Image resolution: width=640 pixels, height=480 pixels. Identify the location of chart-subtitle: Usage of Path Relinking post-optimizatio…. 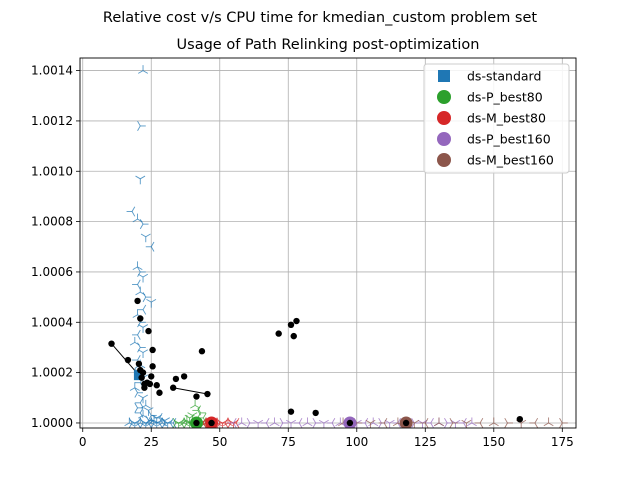
(328, 45).